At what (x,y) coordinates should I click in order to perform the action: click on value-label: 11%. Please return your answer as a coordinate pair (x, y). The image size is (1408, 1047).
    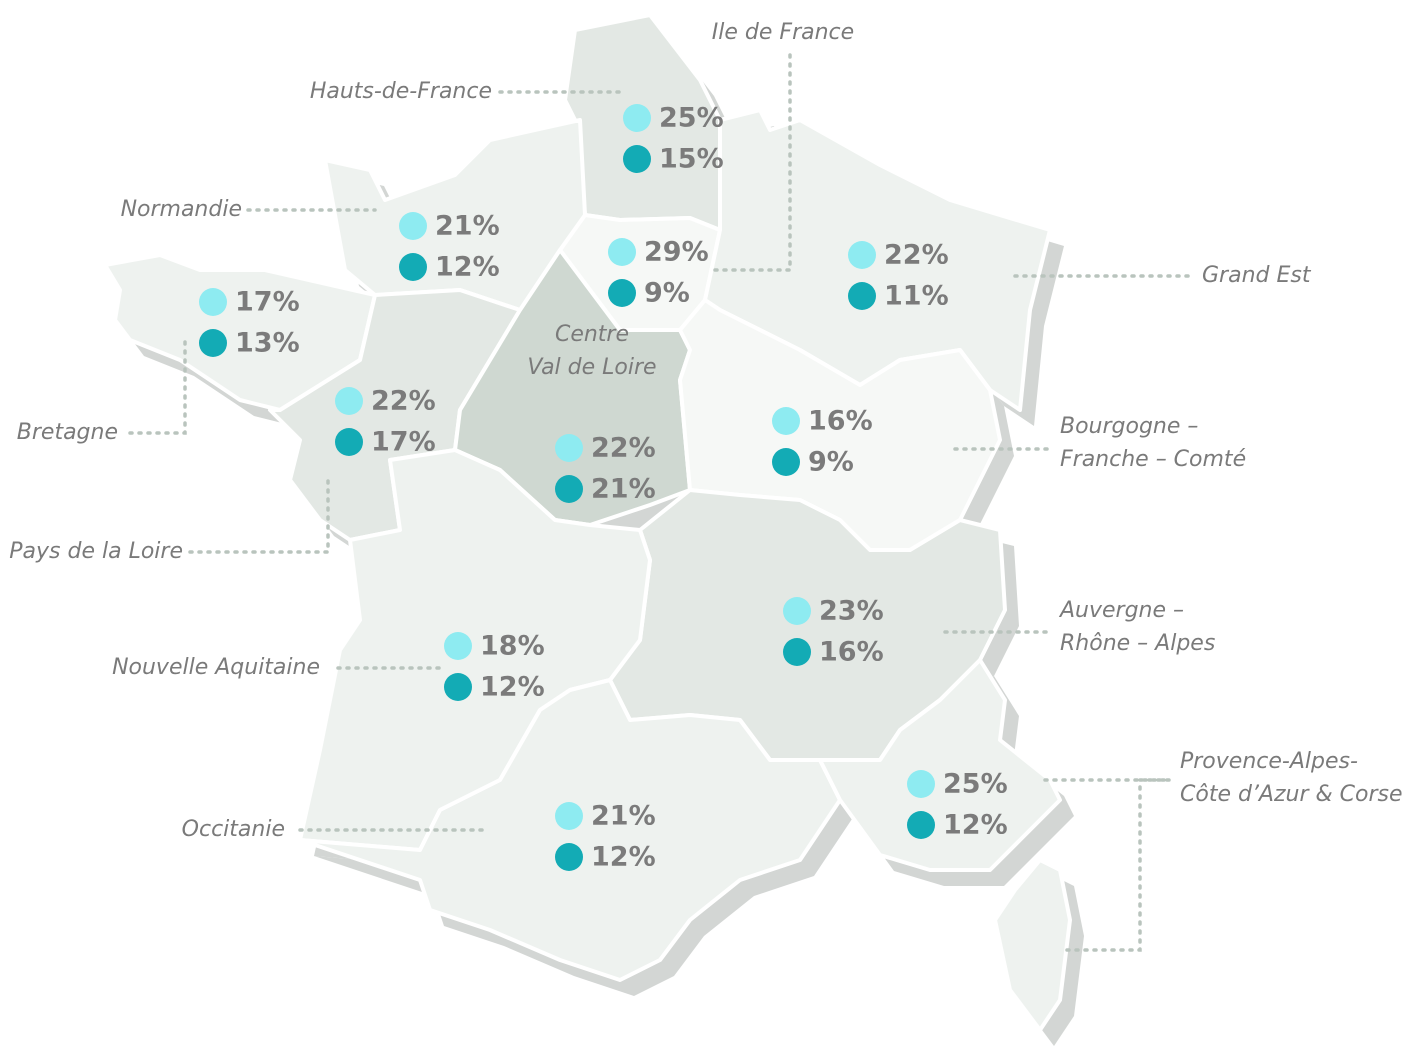
    Looking at the image, I should click on (916, 296).